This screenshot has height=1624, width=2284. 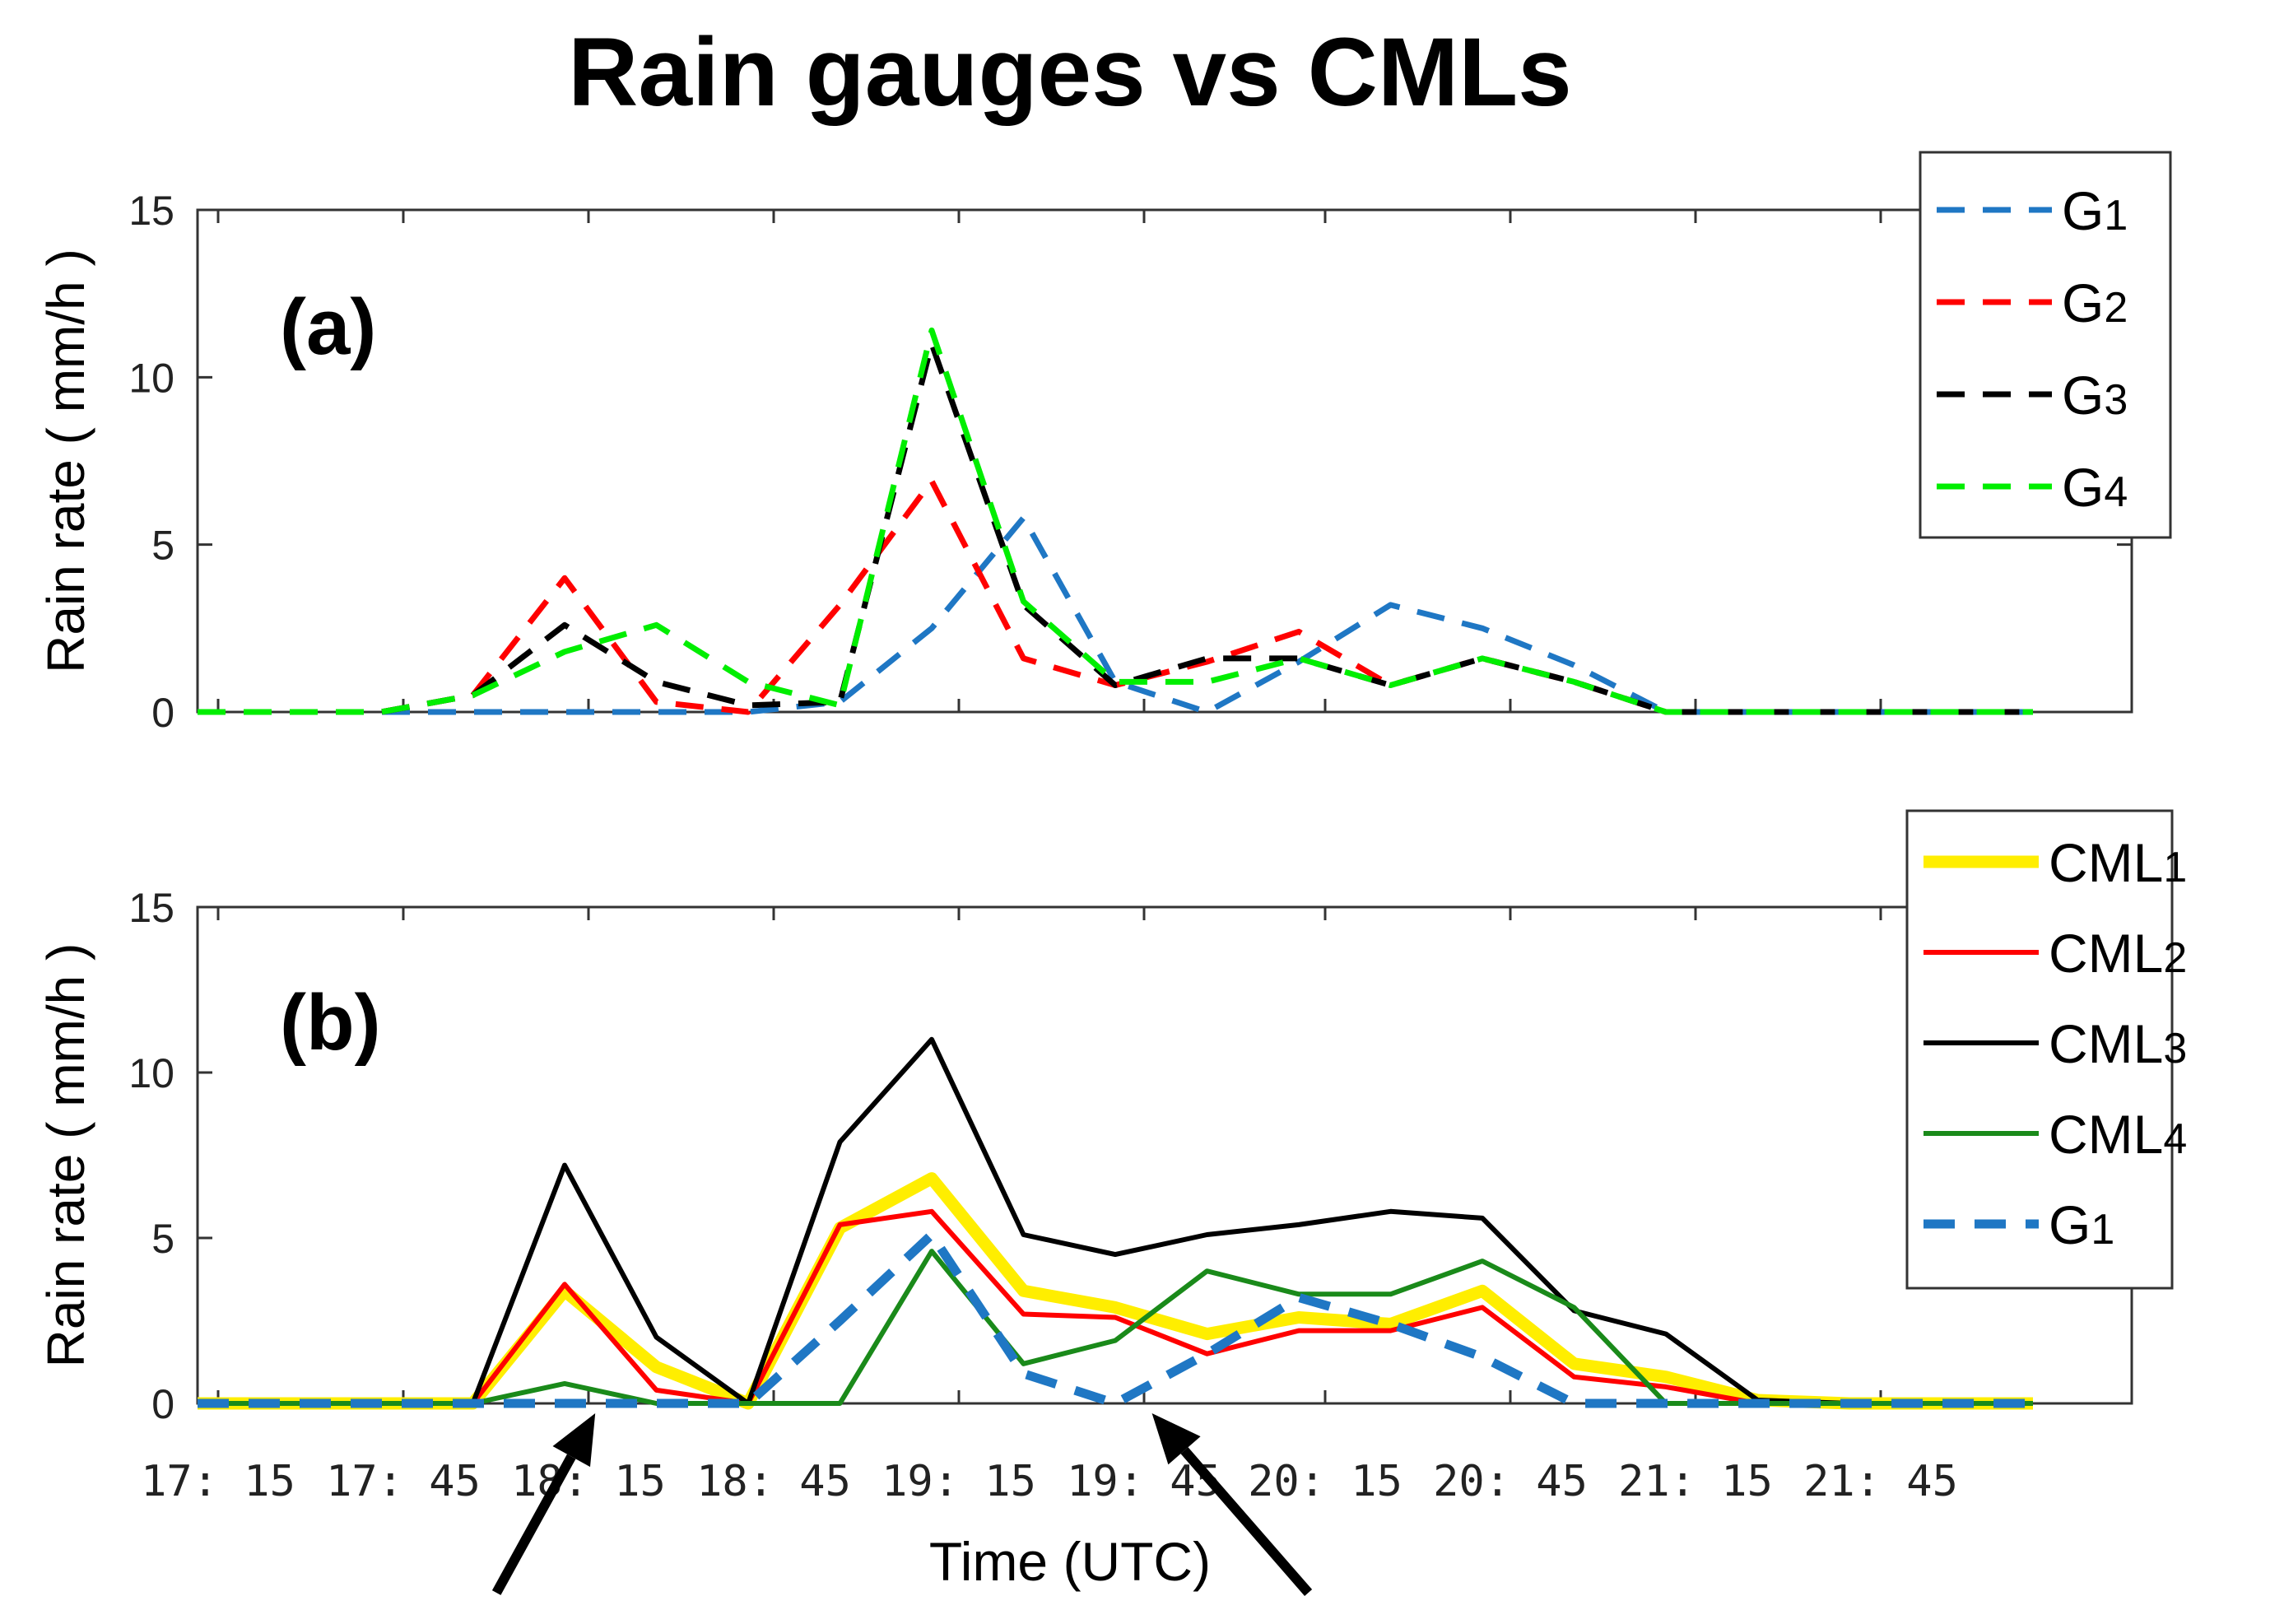 What do you see at coordinates (1510, 1481) in the screenshot?
I see `x-tick-label: 20: 45` at bounding box center [1510, 1481].